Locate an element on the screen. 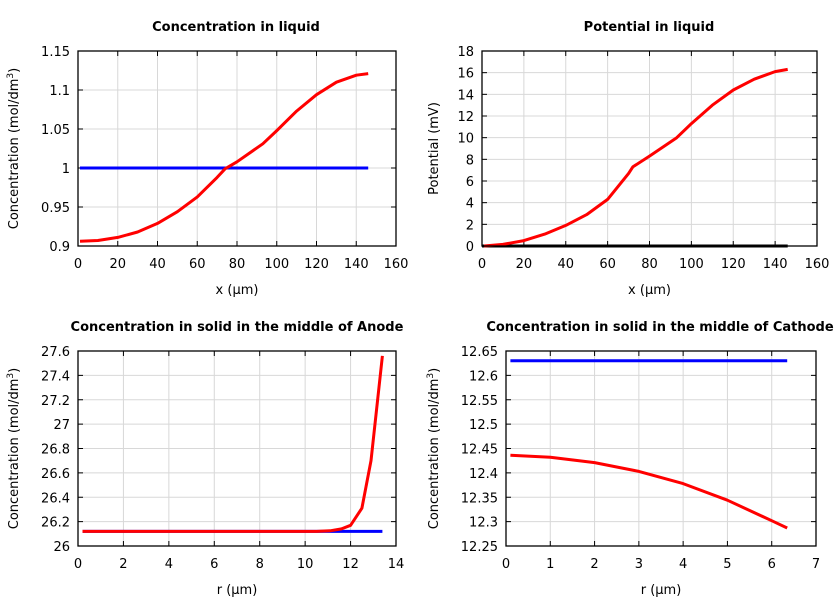 Image resolution: width=840 pixels, height=600 pixels. y-tick-label: 10 is located at coordinates (465, 139).